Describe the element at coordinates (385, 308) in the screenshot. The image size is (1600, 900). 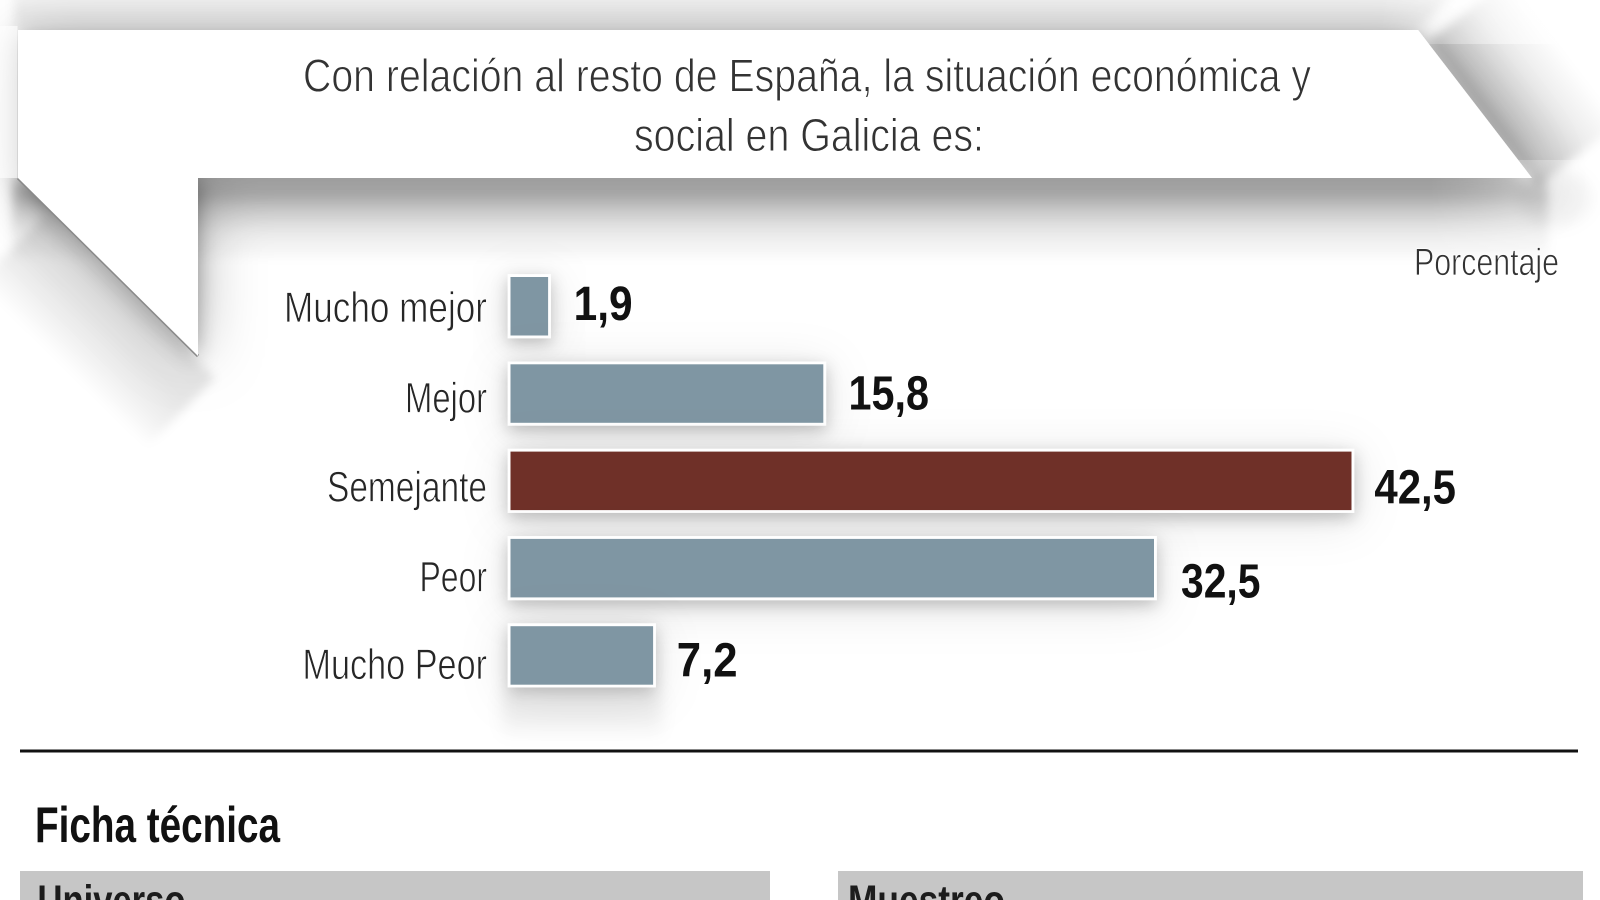
I see `svg-text: Mucho mejor` at that location.